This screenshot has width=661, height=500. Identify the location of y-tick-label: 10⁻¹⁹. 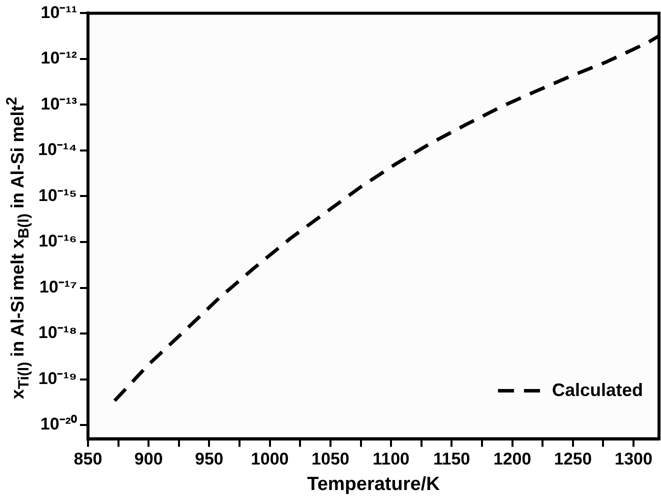
(57, 378).